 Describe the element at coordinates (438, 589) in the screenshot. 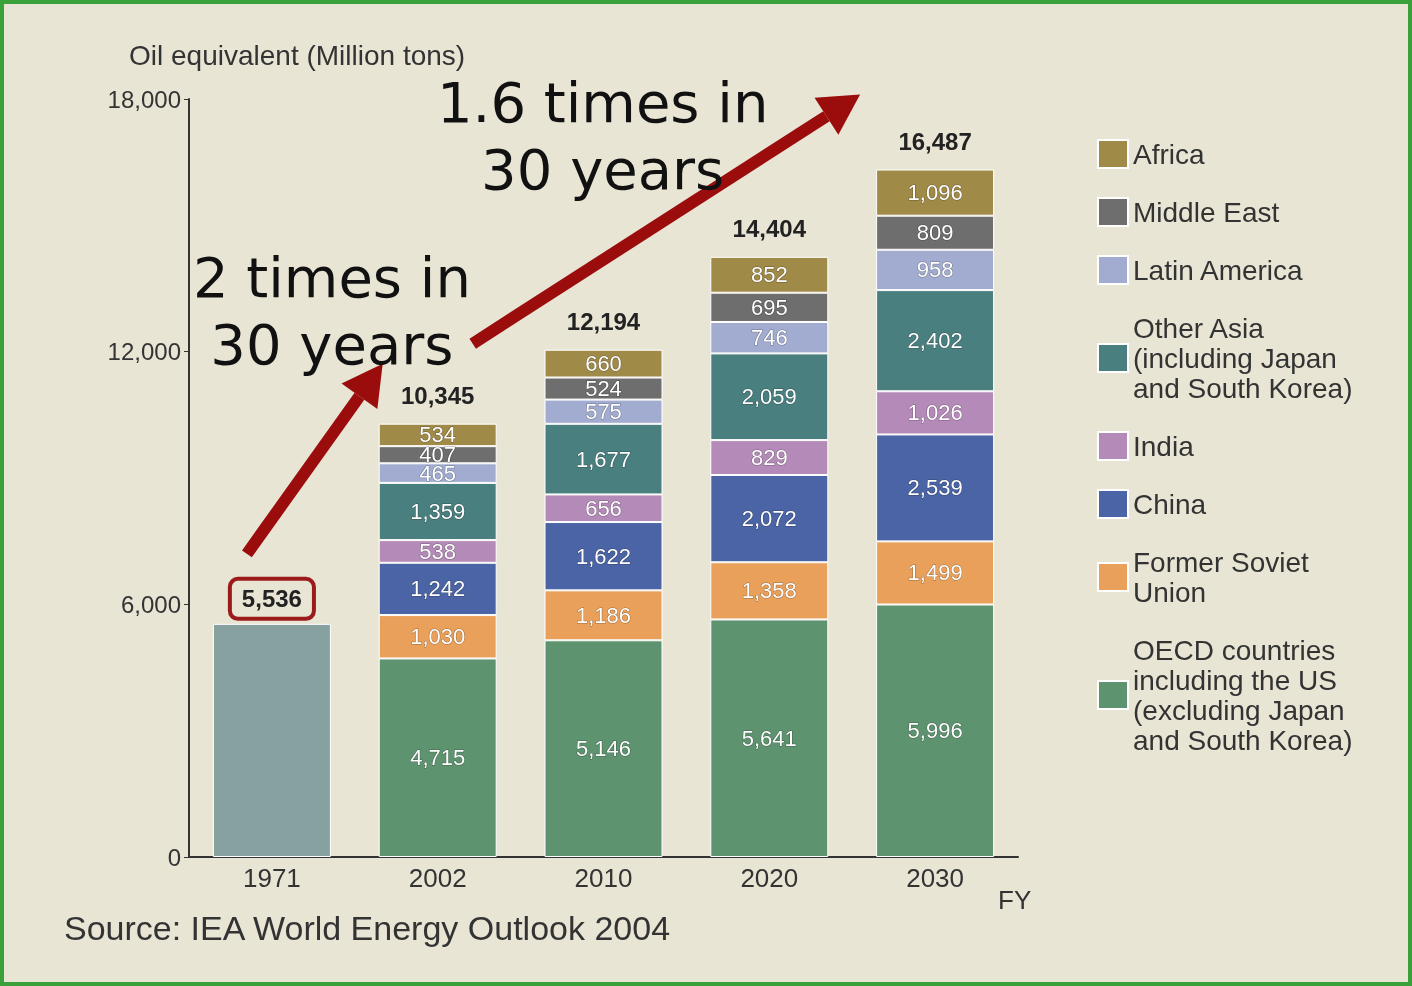

I see `data-label: 1,242` at that location.